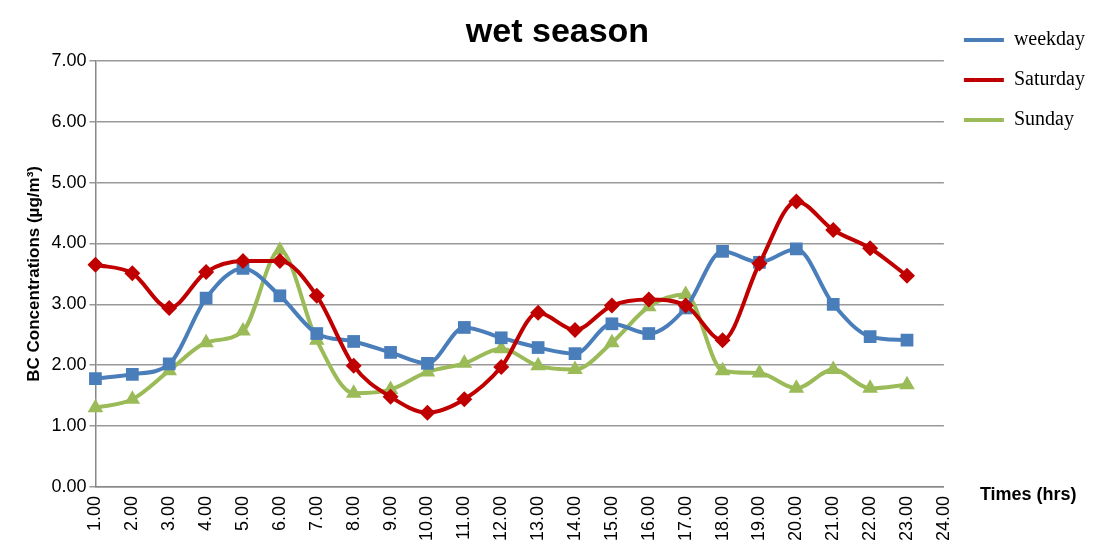  What do you see at coordinates (463, 517) in the screenshot?
I see `x-tick-label: 11.00` at bounding box center [463, 517].